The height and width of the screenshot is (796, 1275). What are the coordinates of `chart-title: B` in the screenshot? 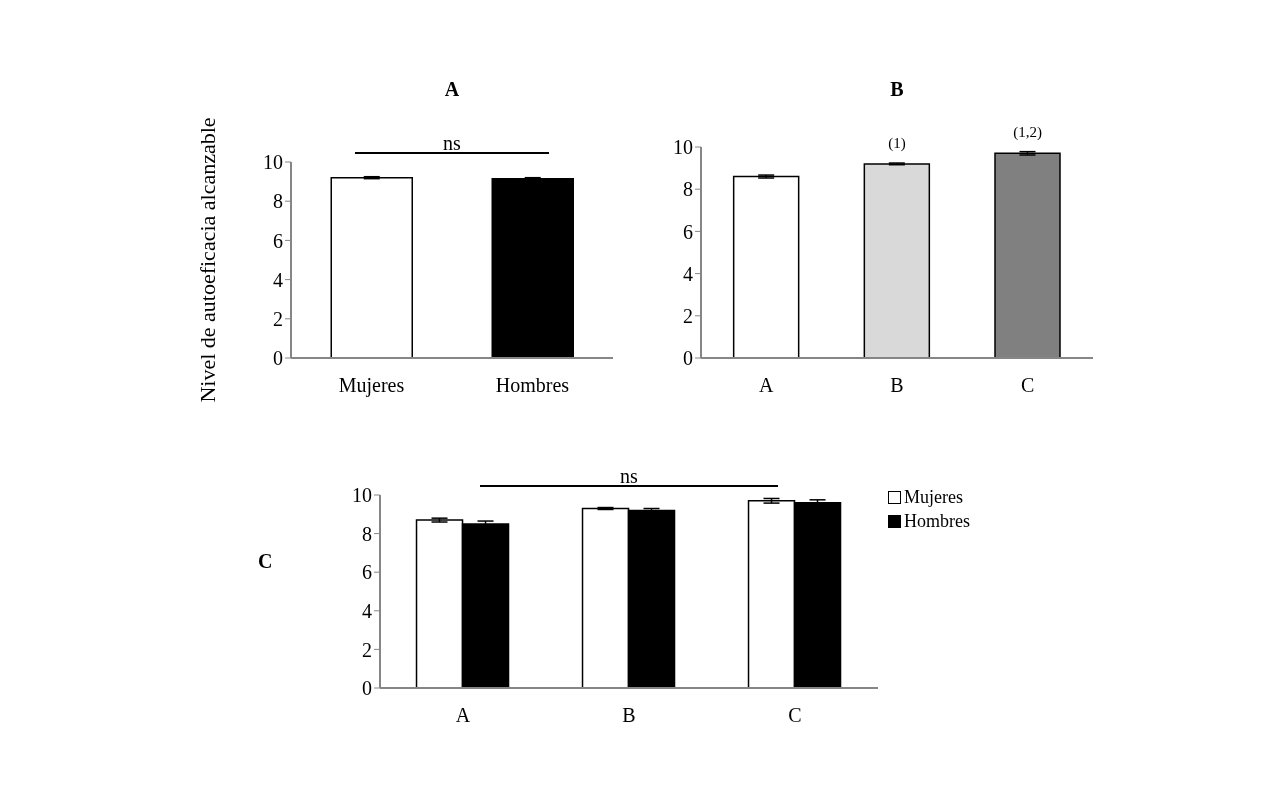 It's located at (897, 89).